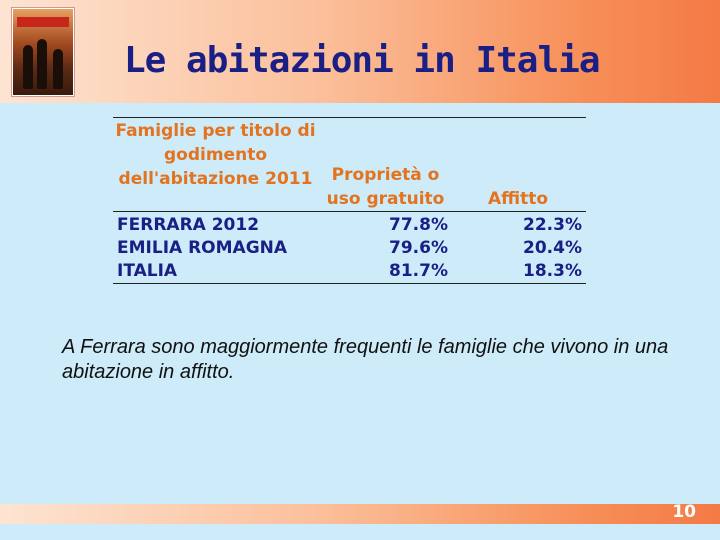  I want to click on table-bottom-rule, so click(349, 283).